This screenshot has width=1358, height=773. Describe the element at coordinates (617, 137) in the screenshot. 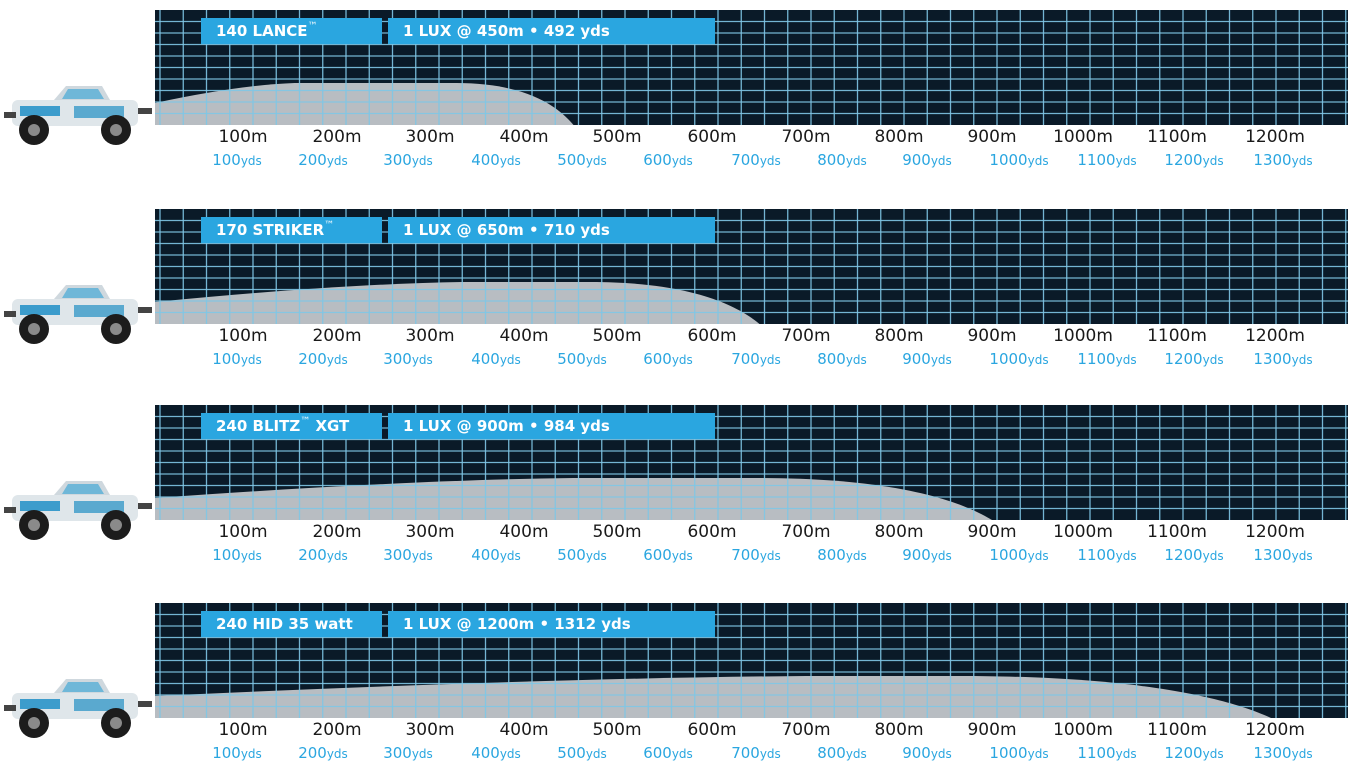

I see `meter-tick-label: 500m` at that location.